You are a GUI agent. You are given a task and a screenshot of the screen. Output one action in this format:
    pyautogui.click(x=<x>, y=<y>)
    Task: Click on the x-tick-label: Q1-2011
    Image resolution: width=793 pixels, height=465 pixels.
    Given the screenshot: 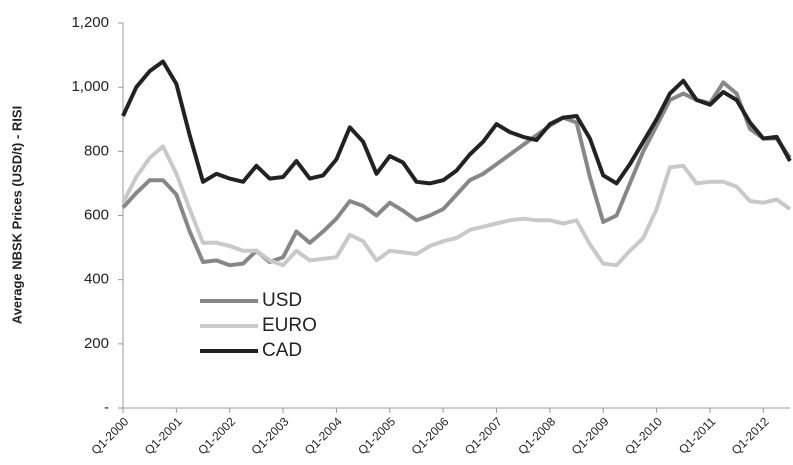 What is the action you would take?
    pyautogui.click(x=697, y=435)
    